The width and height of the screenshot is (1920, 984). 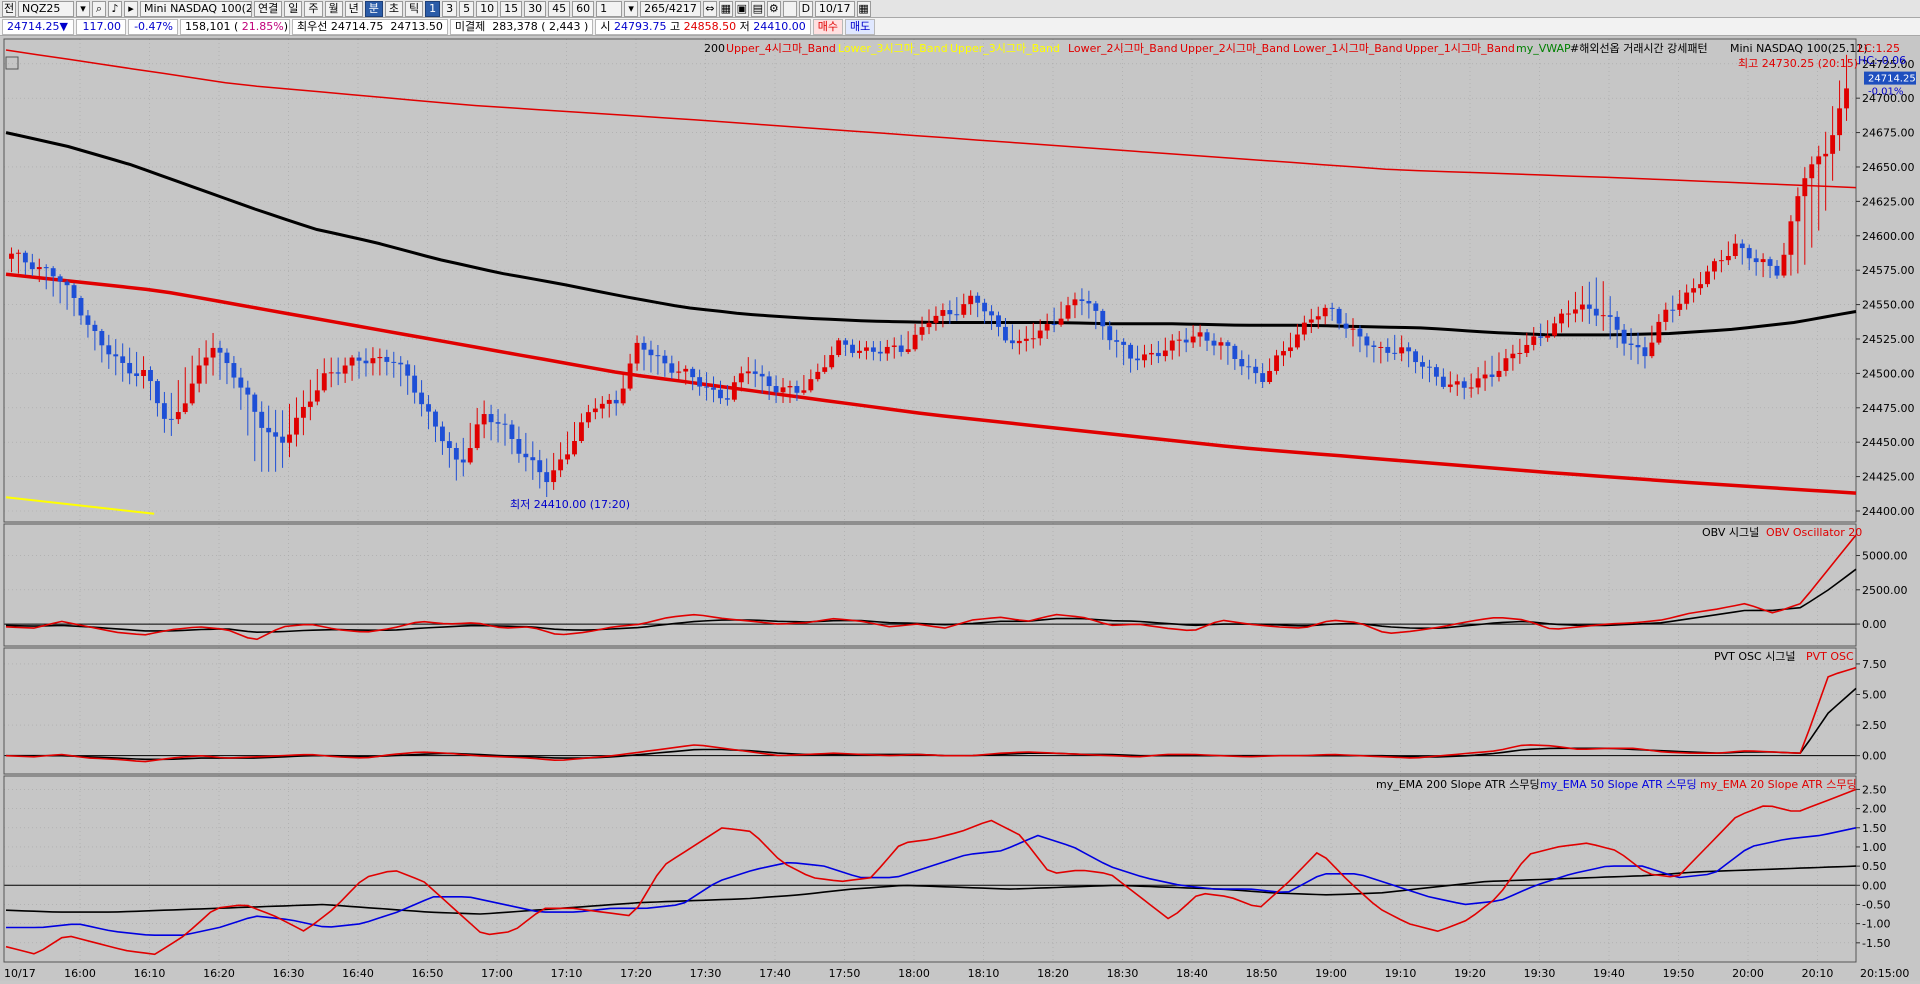 I want to click on interval-10: 10, so click(x=487, y=8).